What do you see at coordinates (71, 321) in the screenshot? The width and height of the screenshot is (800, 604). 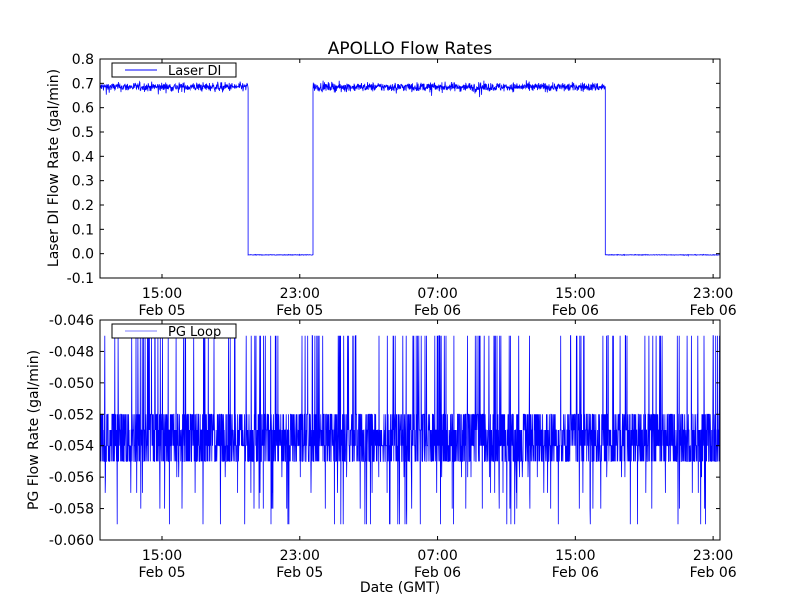 I see `y-tick-label: -0.046` at bounding box center [71, 321].